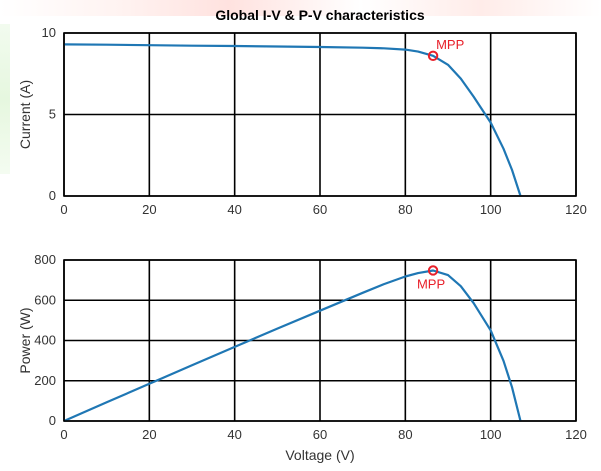 This screenshot has width=601, height=471. What do you see at coordinates (320, 15) in the screenshot?
I see `figure-title: Global I-V & P-V characteristics` at bounding box center [320, 15].